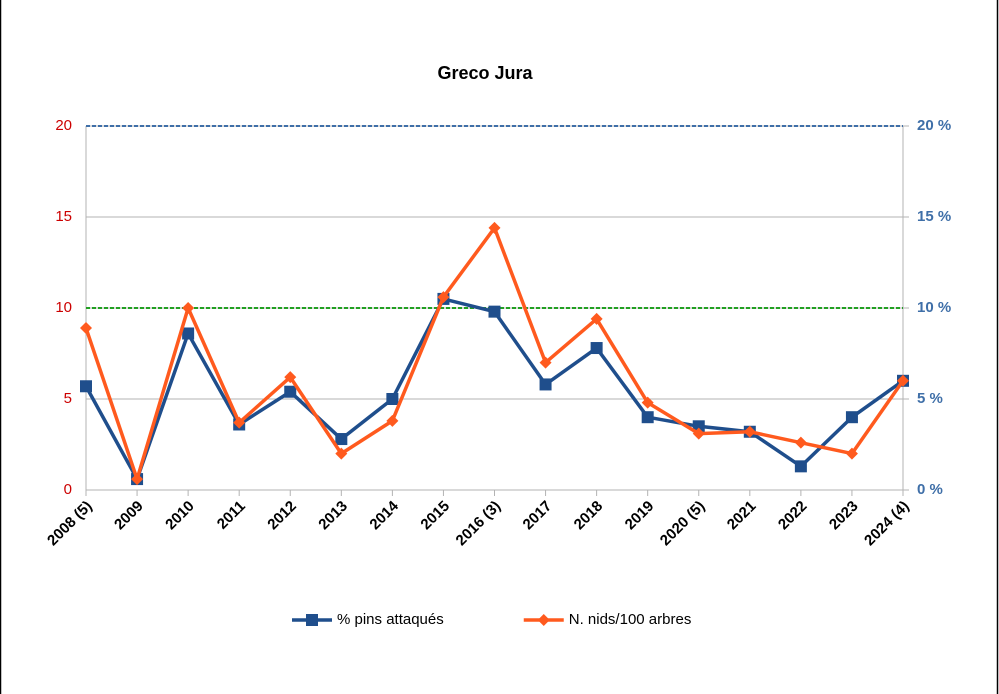 The image size is (999, 694). Describe the element at coordinates (63, 125) in the screenshot. I see `y-tick-label: 20` at that location.